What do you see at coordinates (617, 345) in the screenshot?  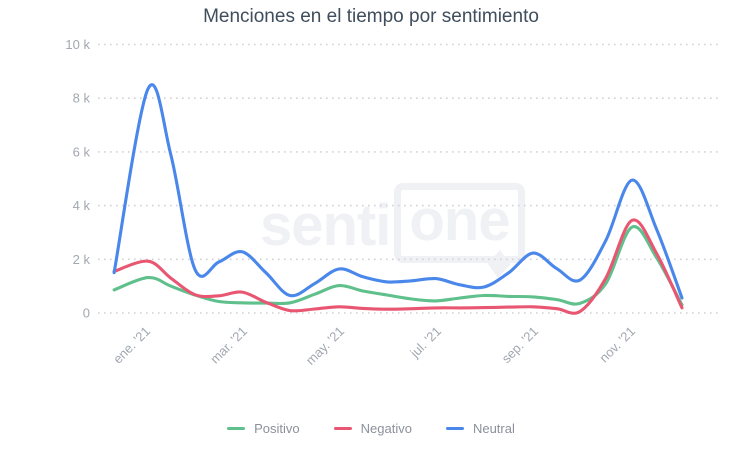 I see `x-axis-tick-label: nov. '21` at bounding box center [617, 345].